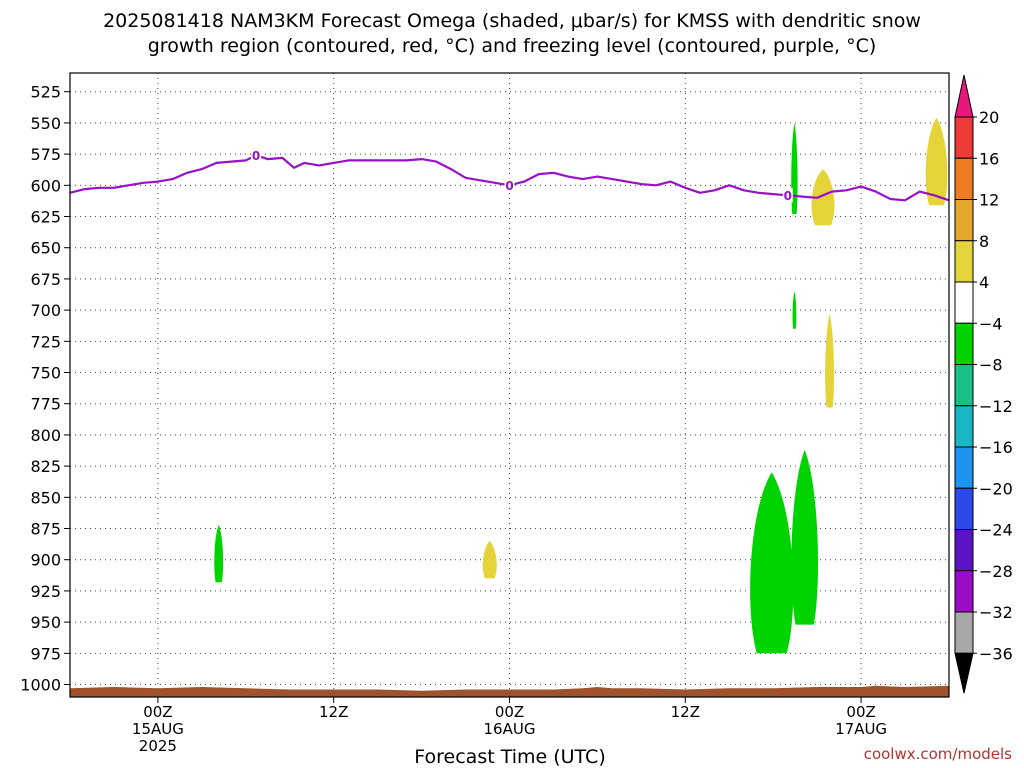 This screenshot has width=1024, height=768. I want to click on terrain-fill, so click(509, 691).